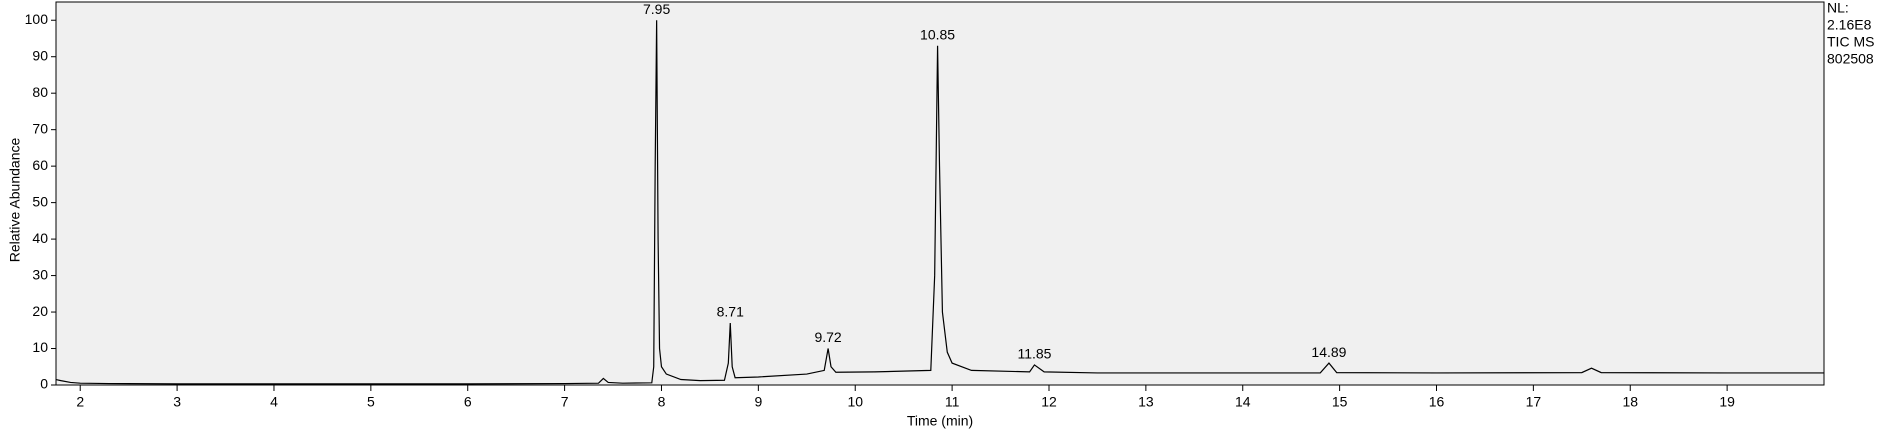  I want to click on x-tick-label: 18, so click(1630, 402).